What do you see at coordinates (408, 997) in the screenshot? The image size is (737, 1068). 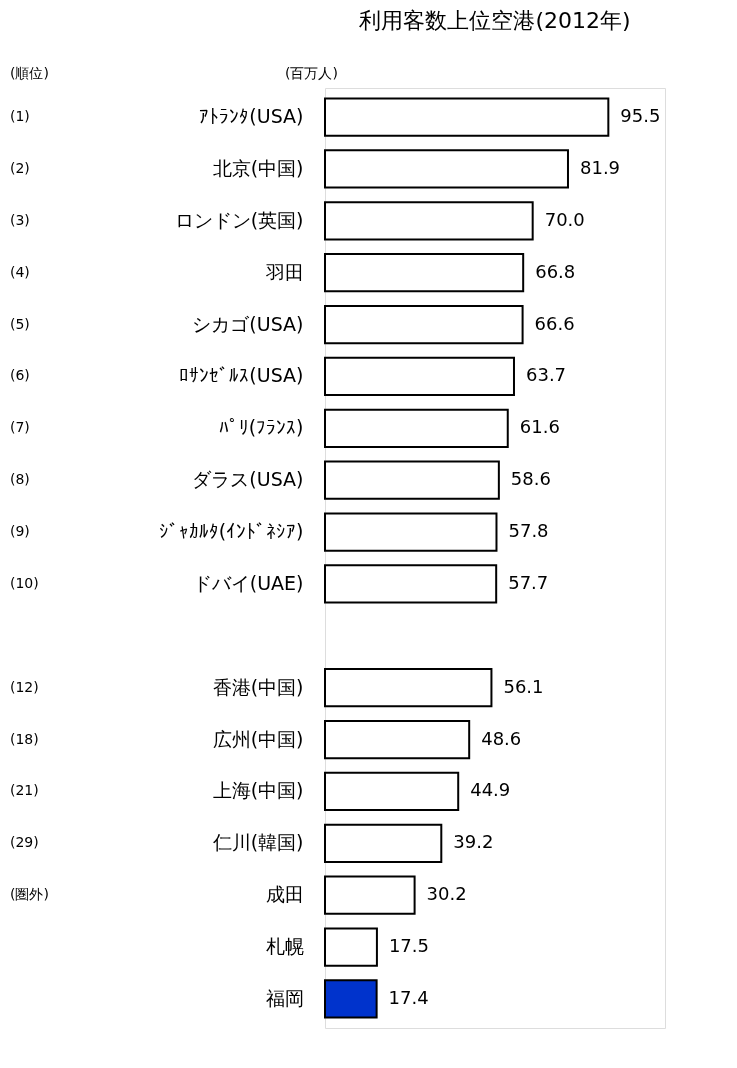 I see `data-label: 17.4` at bounding box center [408, 997].